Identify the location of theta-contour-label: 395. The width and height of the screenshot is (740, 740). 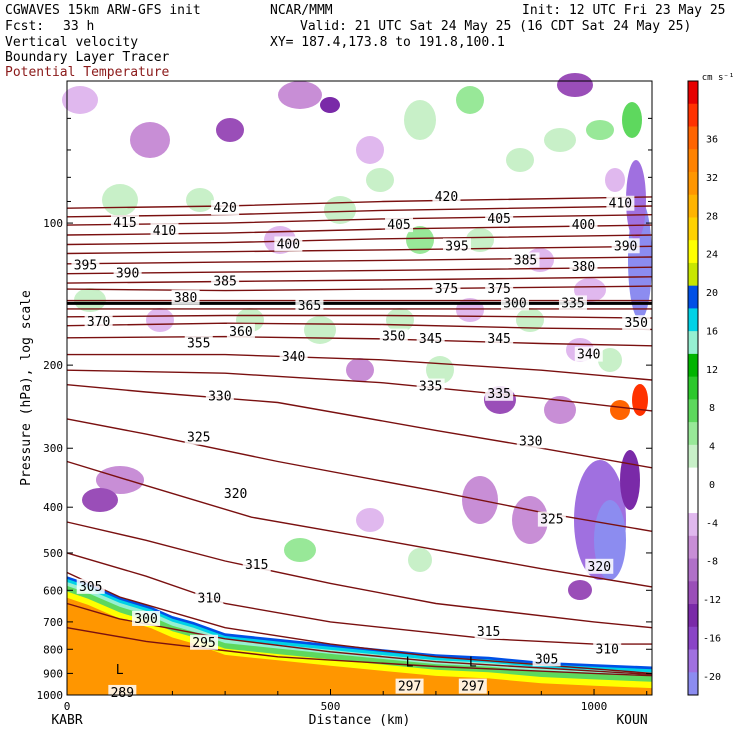
(456, 246).